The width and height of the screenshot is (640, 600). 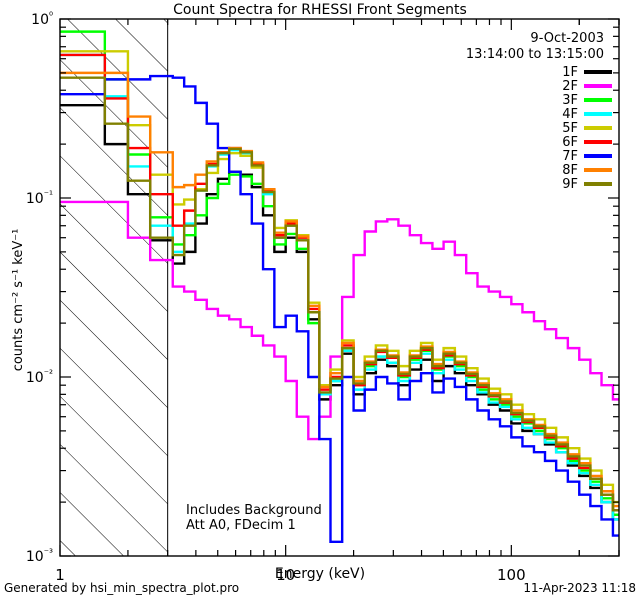 I want to click on footer-generator-text: Generated by hsi_min_spectra_plot.pro, so click(x=121, y=588).